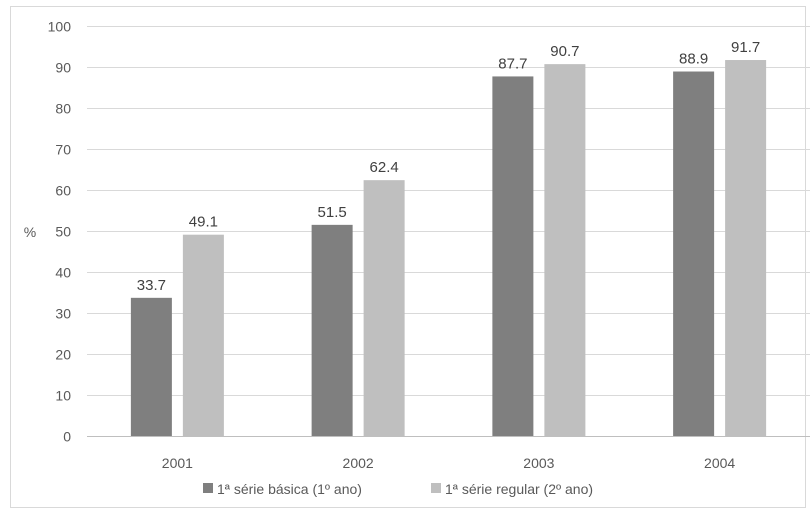  What do you see at coordinates (177, 463) in the screenshot?
I see `x-tick-label-2001: 2001` at bounding box center [177, 463].